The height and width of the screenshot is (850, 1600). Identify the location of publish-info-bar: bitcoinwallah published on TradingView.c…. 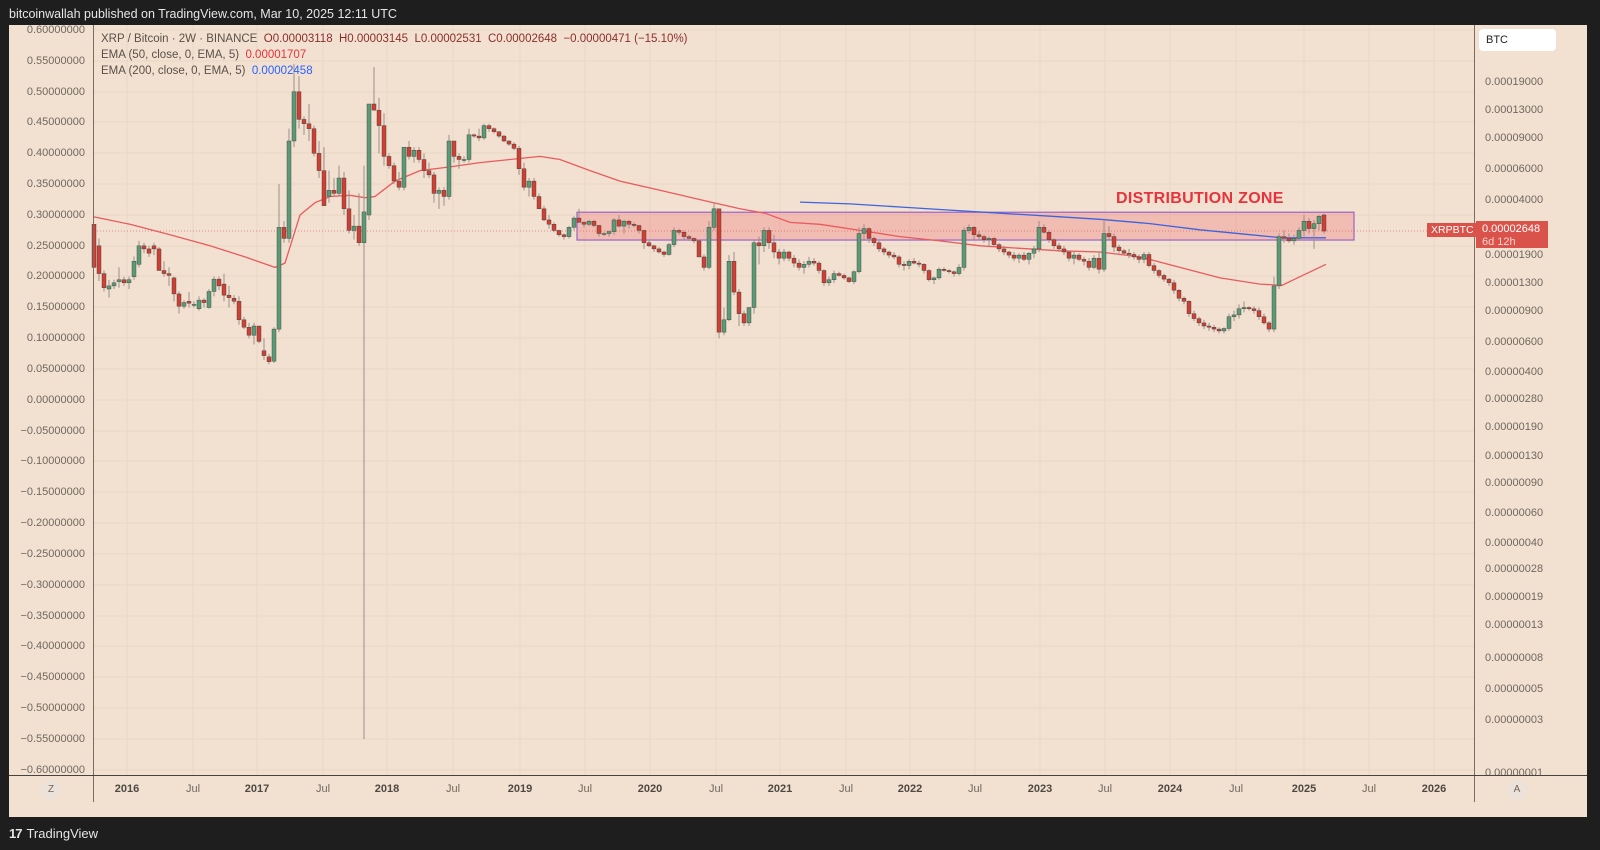
(203, 14).